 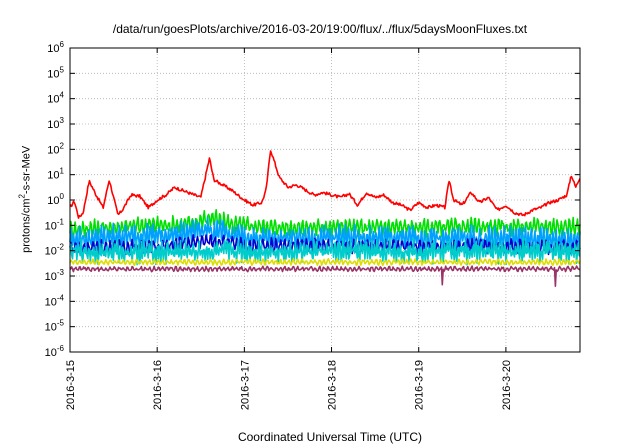 I want to click on y-tick-label: 10⁻⁶, so click(x=55, y=351).